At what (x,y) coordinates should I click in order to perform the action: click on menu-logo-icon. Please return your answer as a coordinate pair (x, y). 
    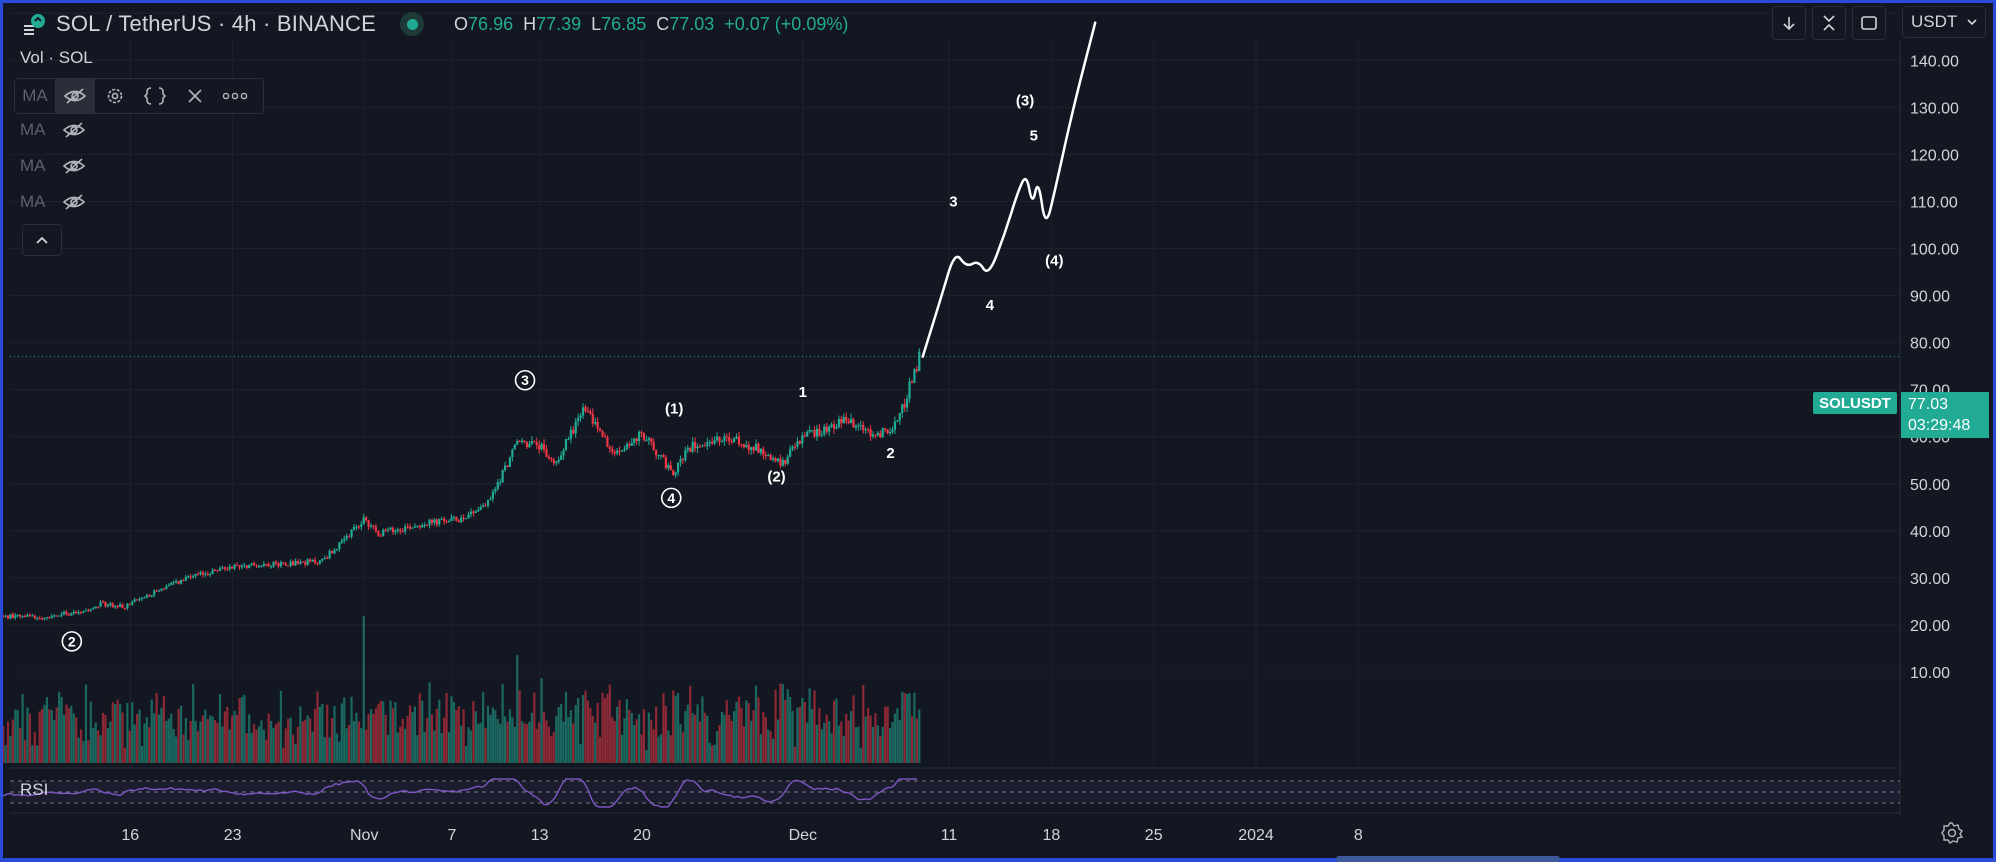
    Looking at the image, I should click on (35, 24).